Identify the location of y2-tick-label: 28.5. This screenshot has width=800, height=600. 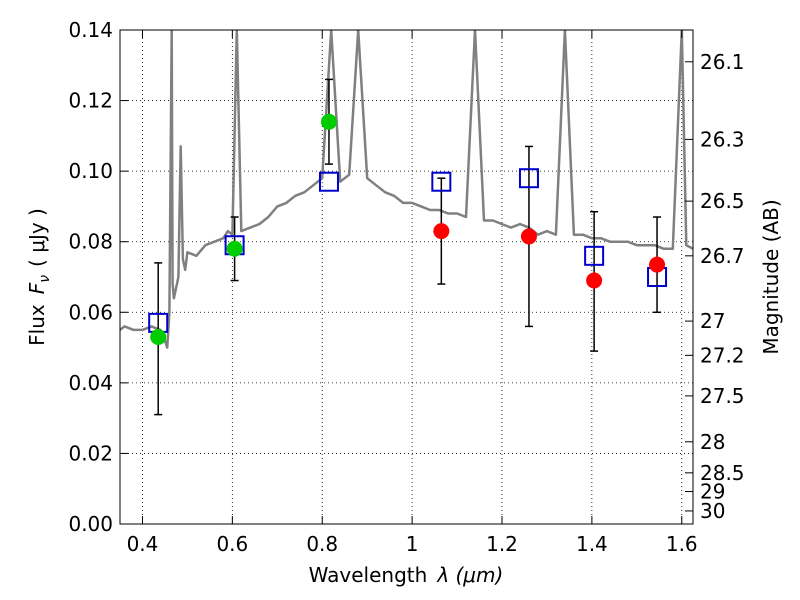
(722, 473).